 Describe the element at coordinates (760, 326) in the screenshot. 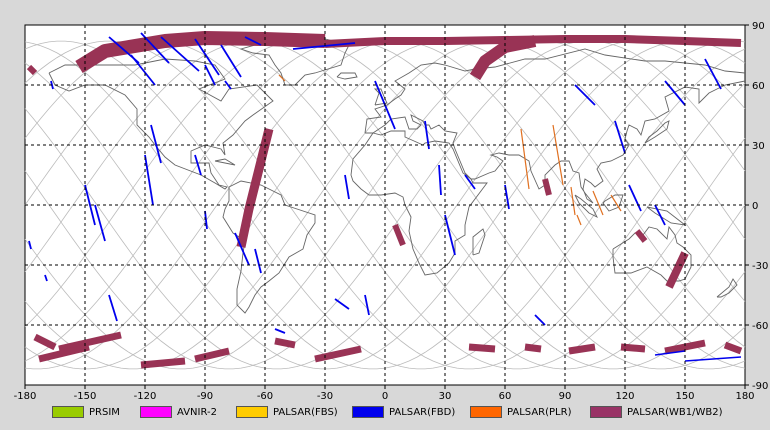

I see `y-tick-label: -60` at that location.